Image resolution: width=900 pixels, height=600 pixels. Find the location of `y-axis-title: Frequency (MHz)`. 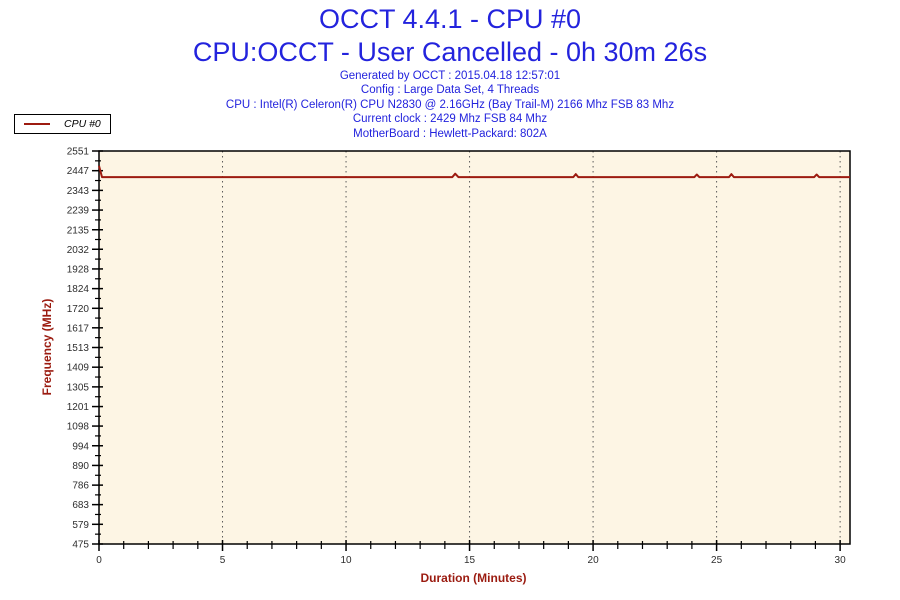

y-axis-title: Frequency (MHz) is located at coordinates (47, 347).